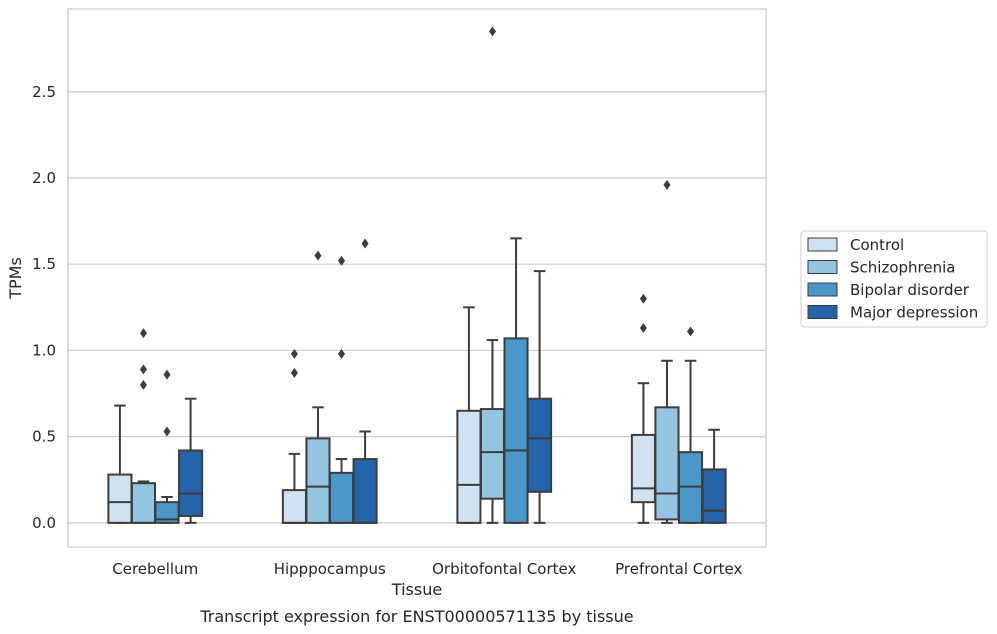  What do you see at coordinates (44, 92) in the screenshot?
I see `y-tick-label: 2.5` at bounding box center [44, 92].